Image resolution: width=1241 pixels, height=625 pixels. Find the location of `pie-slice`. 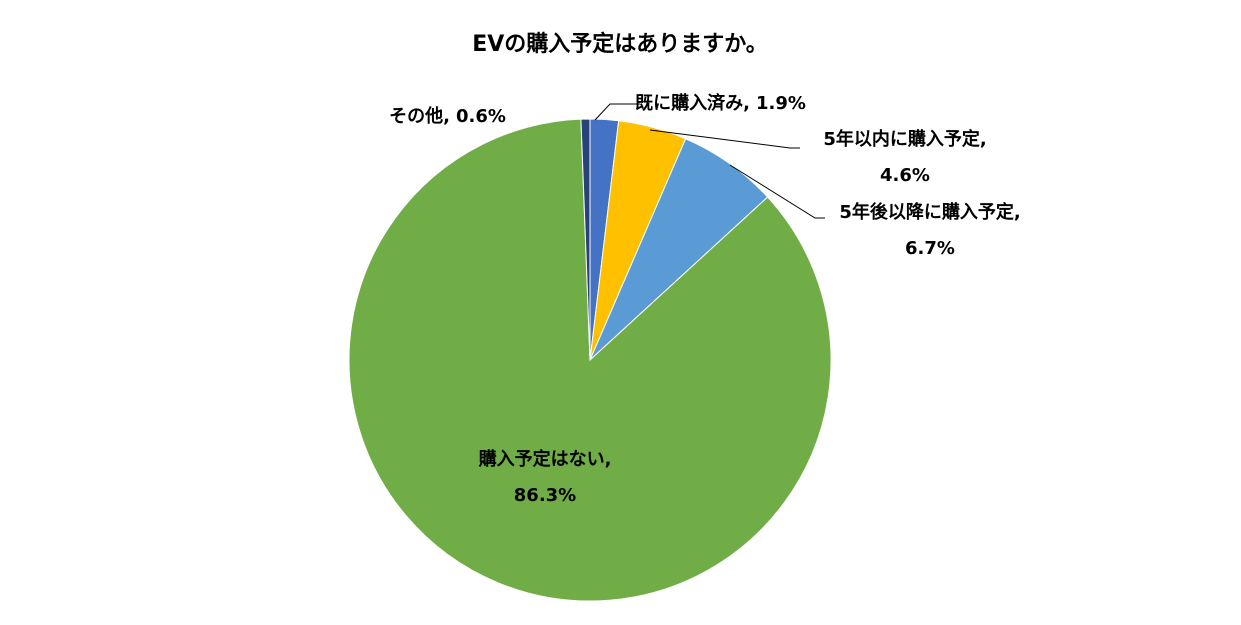

pie-slice is located at coordinates (585, 239).